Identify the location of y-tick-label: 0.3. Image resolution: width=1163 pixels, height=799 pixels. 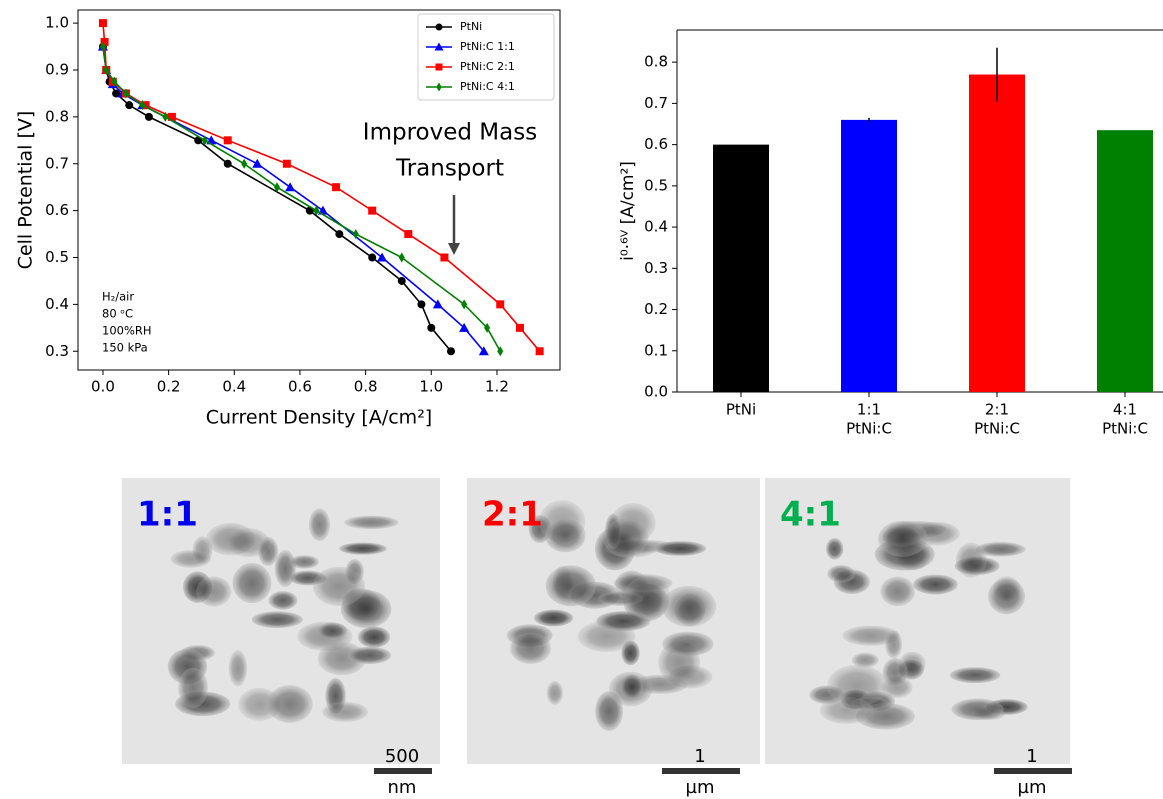
(656, 268).